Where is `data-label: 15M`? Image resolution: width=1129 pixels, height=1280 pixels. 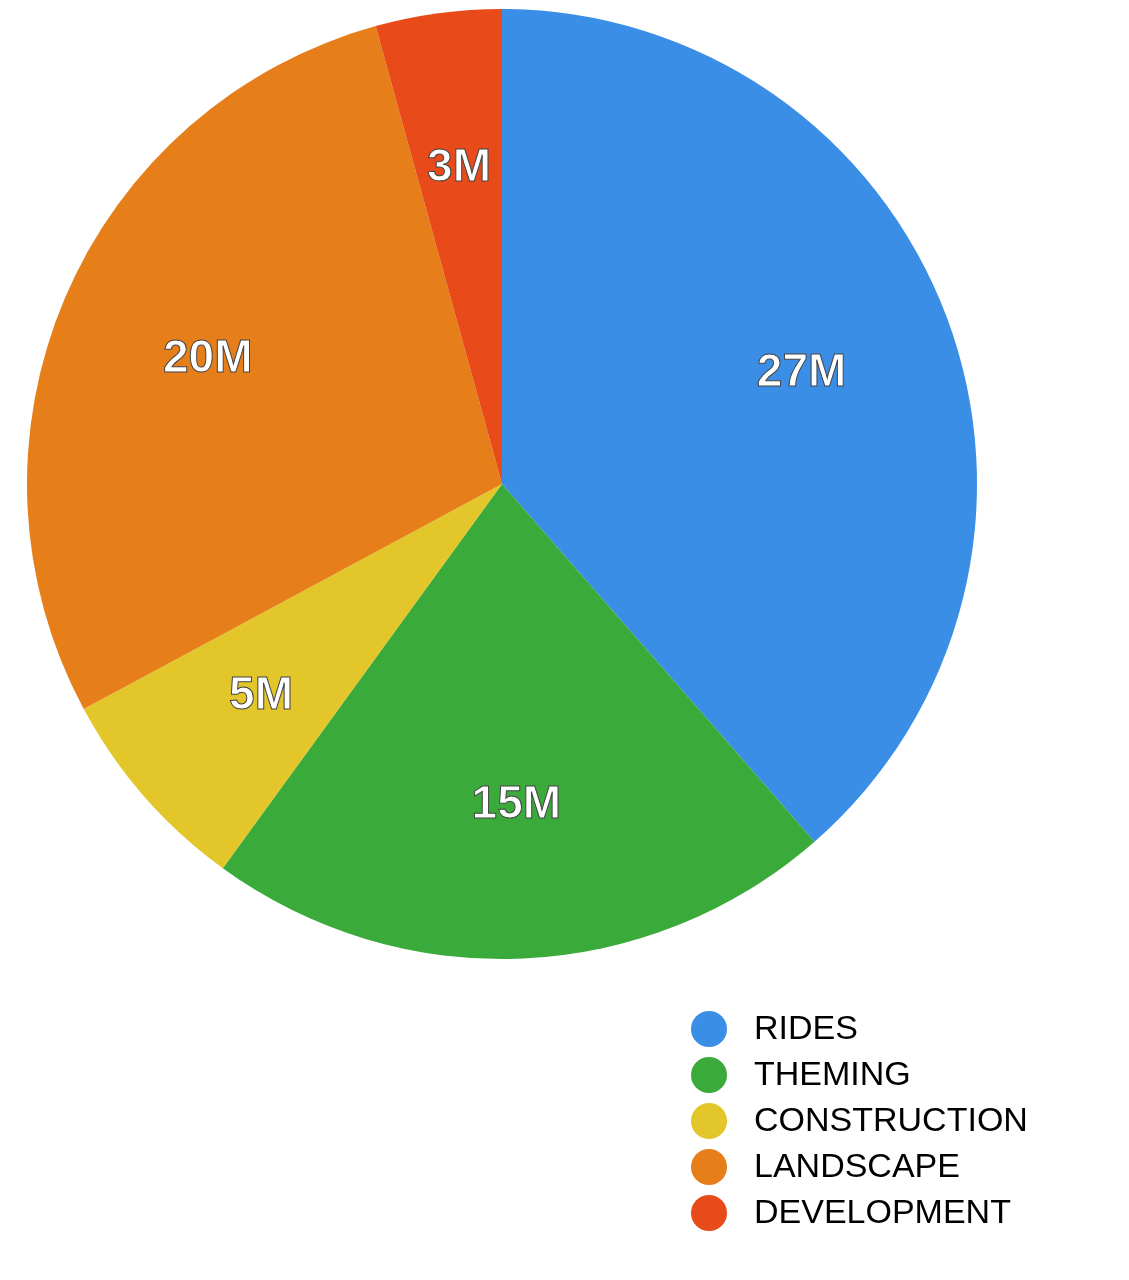 data-label: 15M is located at coordinates (516, 801).